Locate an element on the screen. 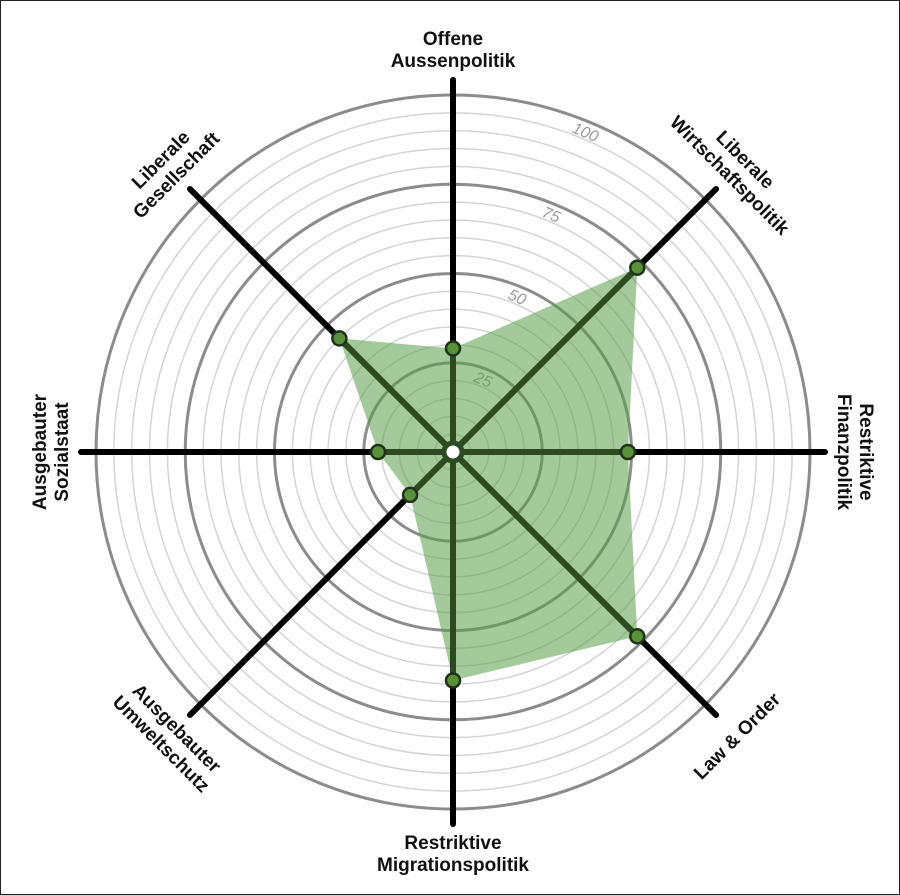 The height and width of the screenshot is (895, 900). category-label: Offene Aussenpolitik is located at coordinates (453, 50).